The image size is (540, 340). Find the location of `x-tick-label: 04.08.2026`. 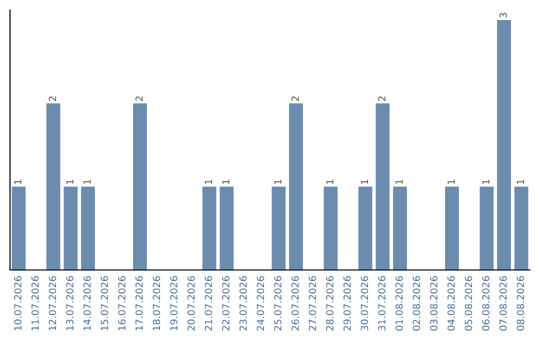

x-tick-label: 04.08.2026 is located at coordinates (451, 303).